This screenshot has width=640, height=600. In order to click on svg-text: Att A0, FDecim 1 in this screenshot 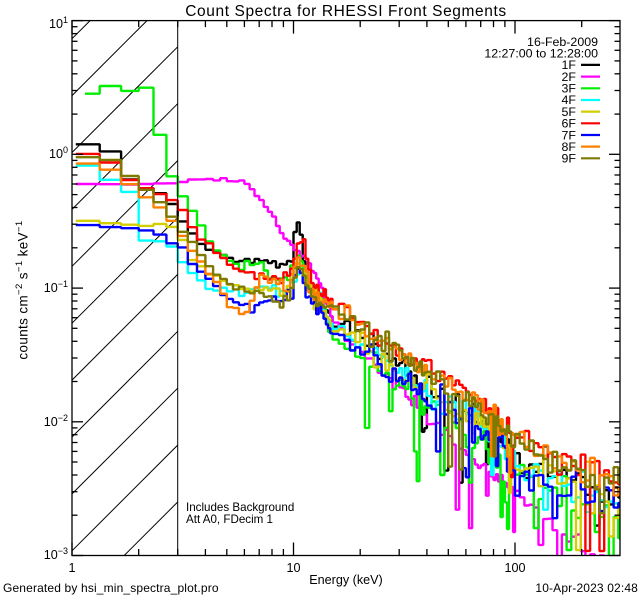, I will do `click(229, 519)`.